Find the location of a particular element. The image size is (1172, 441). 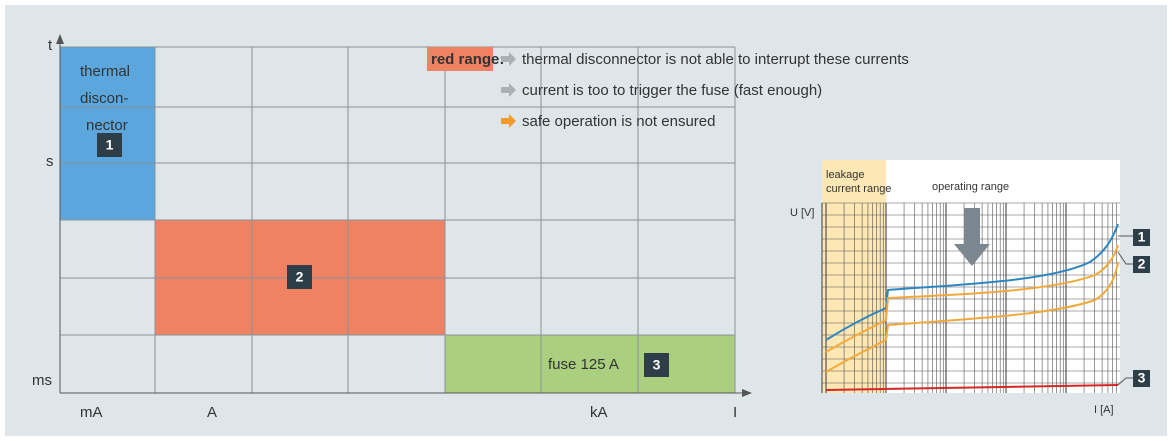

x-tick: mA is located at coordinates (91, 412).